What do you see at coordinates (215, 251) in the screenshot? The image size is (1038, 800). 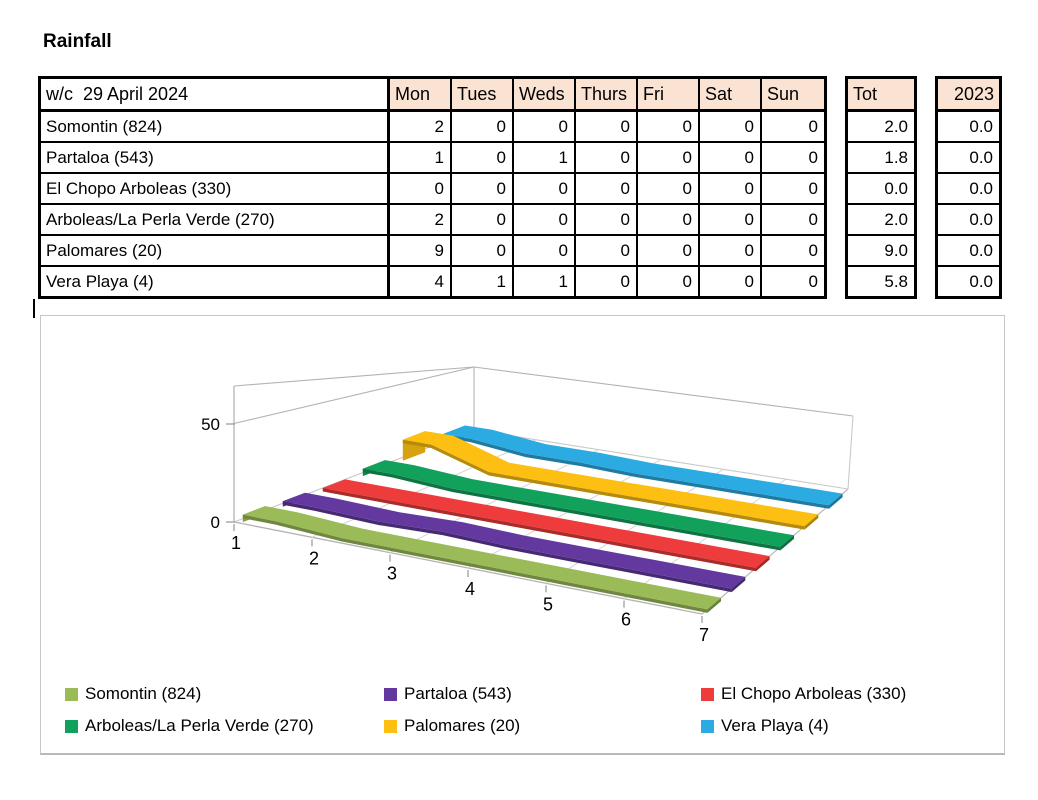 I see `location-label-cell: Palomares (20)` at bounding box center [215, 251].